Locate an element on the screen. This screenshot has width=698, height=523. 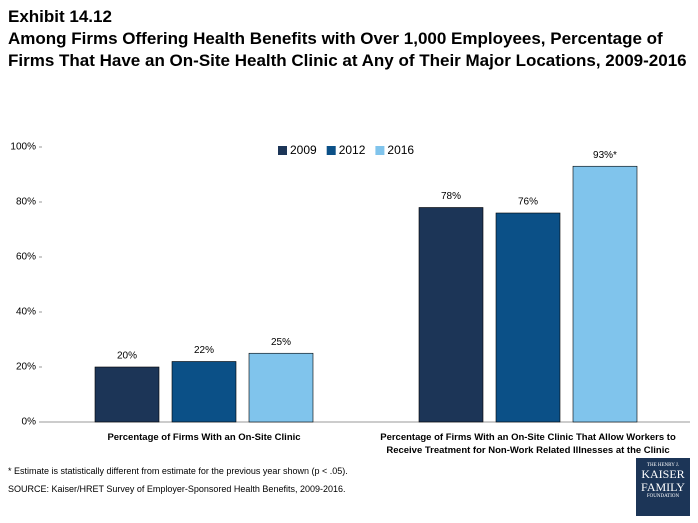
y-tick-label: 40% is located at coordinates (26, 312).